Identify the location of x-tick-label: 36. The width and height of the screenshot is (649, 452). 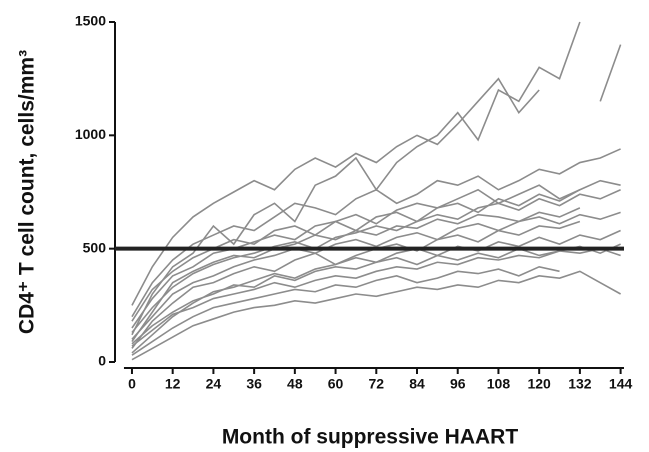
(254, 384).